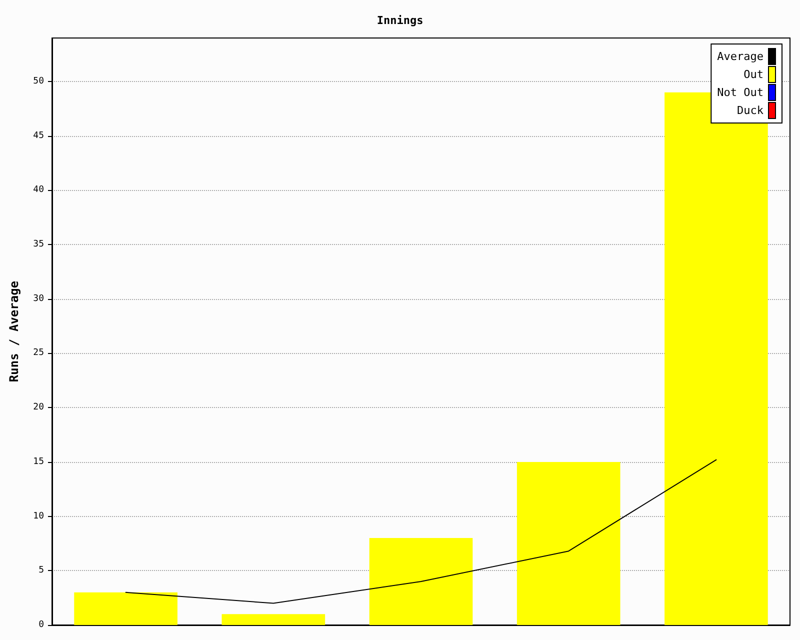 The image size is (800, 640). Describe the element at coordinates (38, 190) in the screenshot. I see `y-tick-label: 40` at that location.